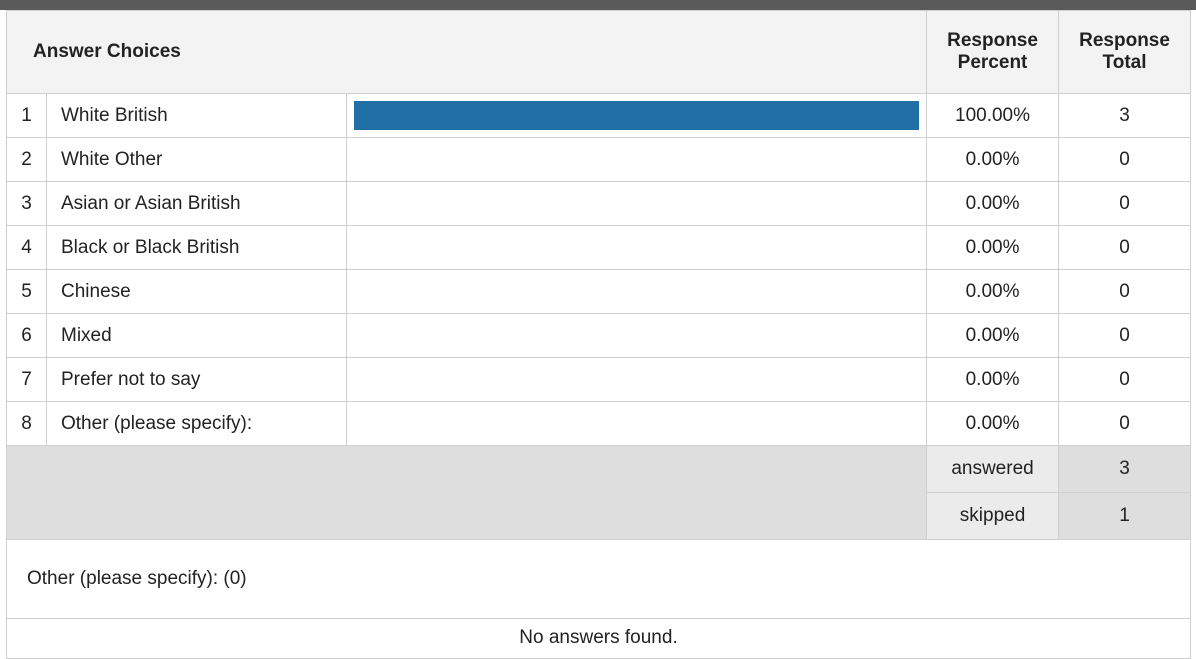 Image resolution: width=1196 pixels, height=659 pixels. Describe the element at coordinates (196, 115) in the screenshot. I see `answer-label: White British` at that location.